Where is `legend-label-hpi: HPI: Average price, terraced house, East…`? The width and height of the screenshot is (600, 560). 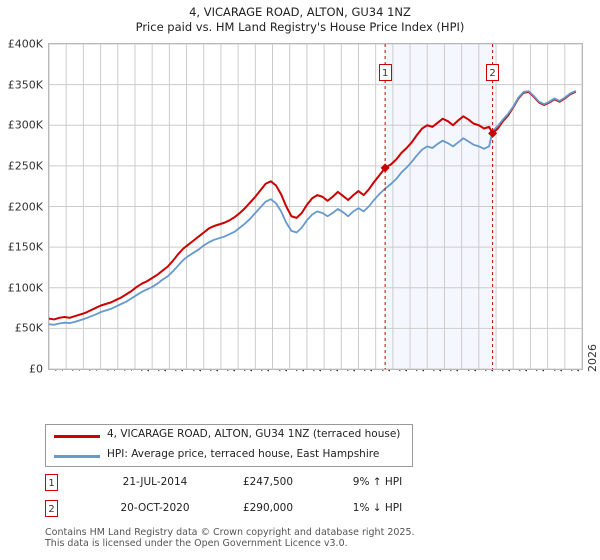 legend-label-hpi: HPI: Average price, terraced house, East… is located at coordinates (243, 454).